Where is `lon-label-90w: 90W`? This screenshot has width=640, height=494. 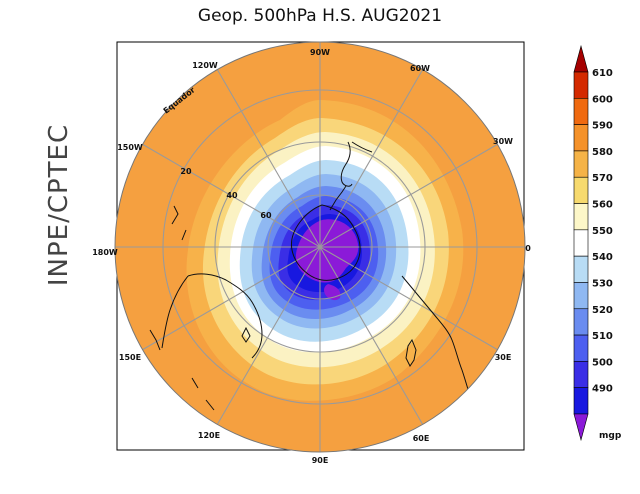 lon-label-90w: 90W is located at coordinates (320, 52).